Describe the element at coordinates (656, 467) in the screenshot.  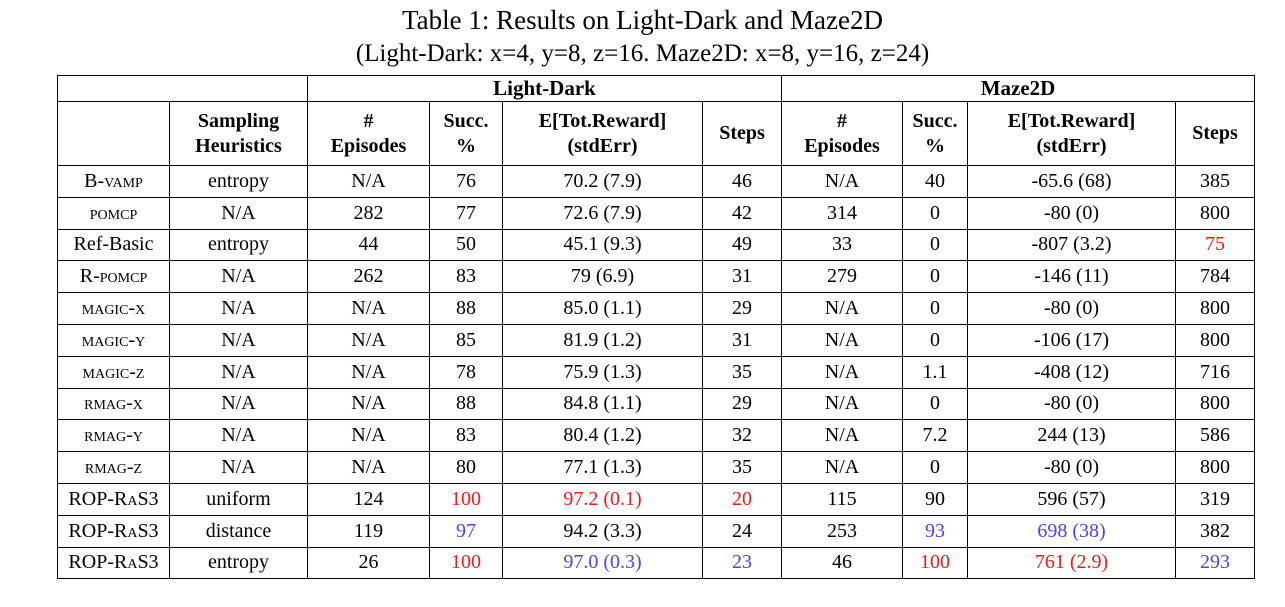
I see `table-row: rmag-z N/A N/A 80 77.1 (1.3) 35 N/A 0 -80 (0) 800` at that location.